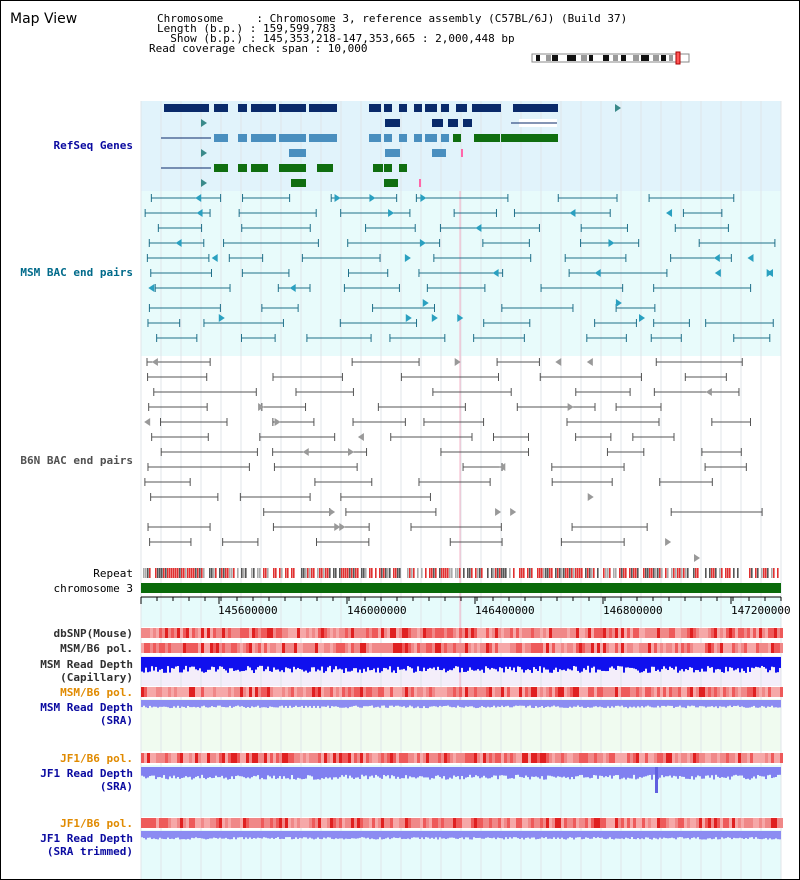 This screenshot has width=800, height=880. I want to click on b6n-end-marker, so click(502, 467).